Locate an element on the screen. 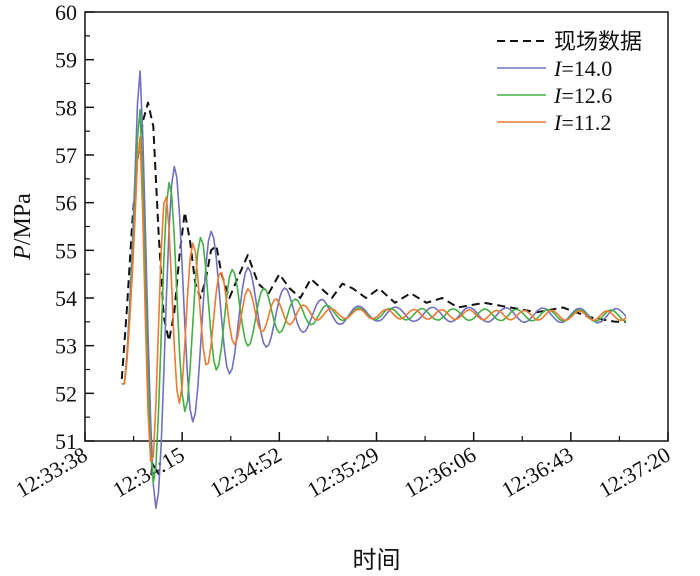  y-tick-label: 54 is located at coordinates (66, 298).